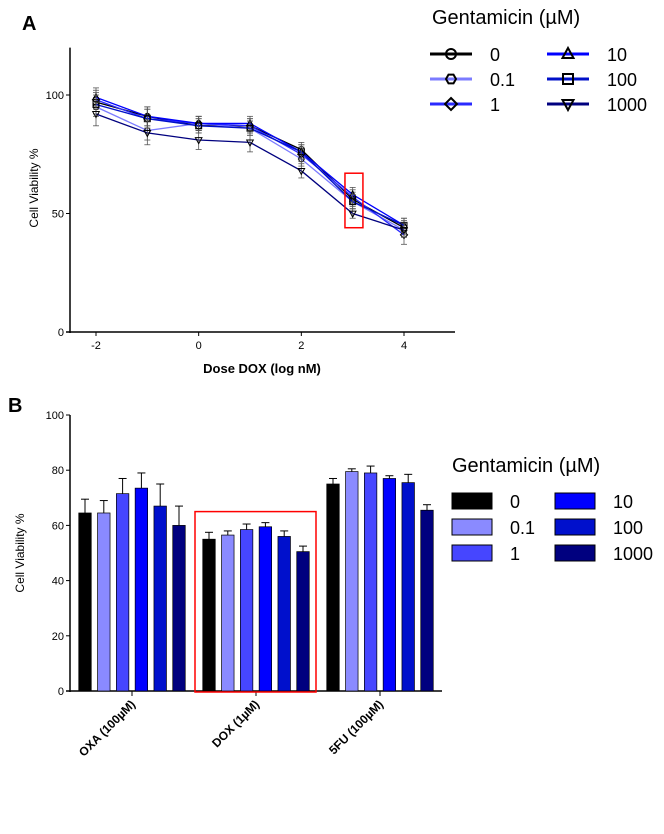 This screenshot has width=664, height=834. Describe the element at coordinates (29, 24) in the screenshot. I see `panel-a-label: A` at that location.